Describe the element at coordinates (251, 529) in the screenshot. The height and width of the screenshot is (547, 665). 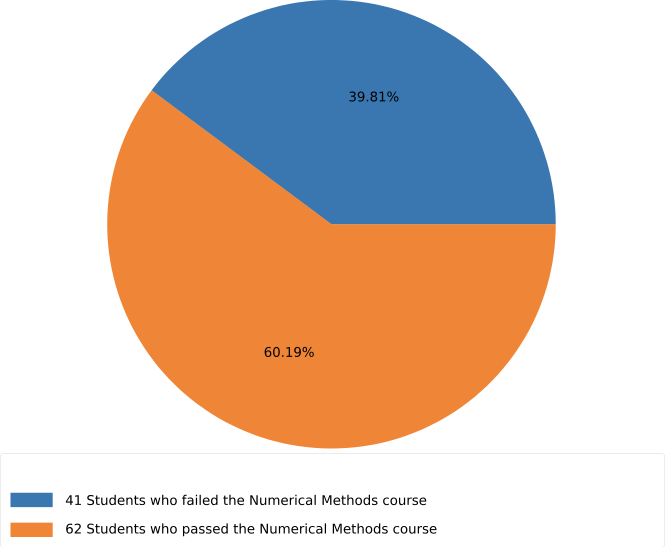
I see `legend-label: 62 Students who passed the Numerical Methods course` at that location.